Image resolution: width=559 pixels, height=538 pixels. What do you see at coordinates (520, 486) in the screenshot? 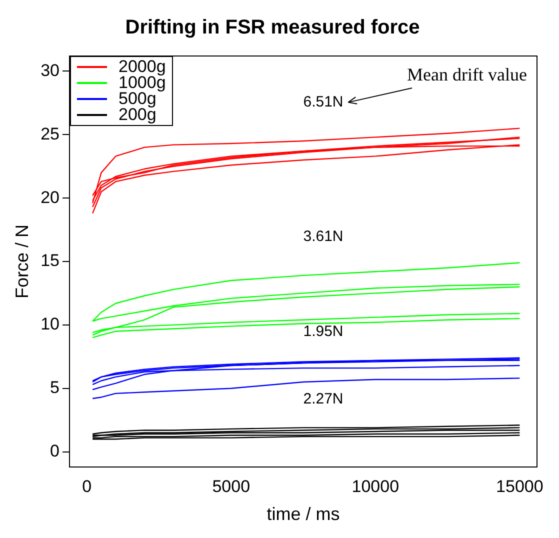
I see `x-tick-label: 15000` at bounding box center [520, 486].